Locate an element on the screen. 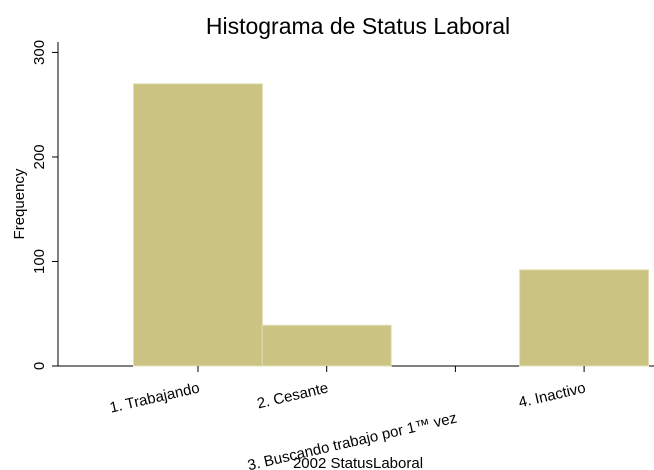  y-tick-label: 200 is located at coordinates (39, 156).